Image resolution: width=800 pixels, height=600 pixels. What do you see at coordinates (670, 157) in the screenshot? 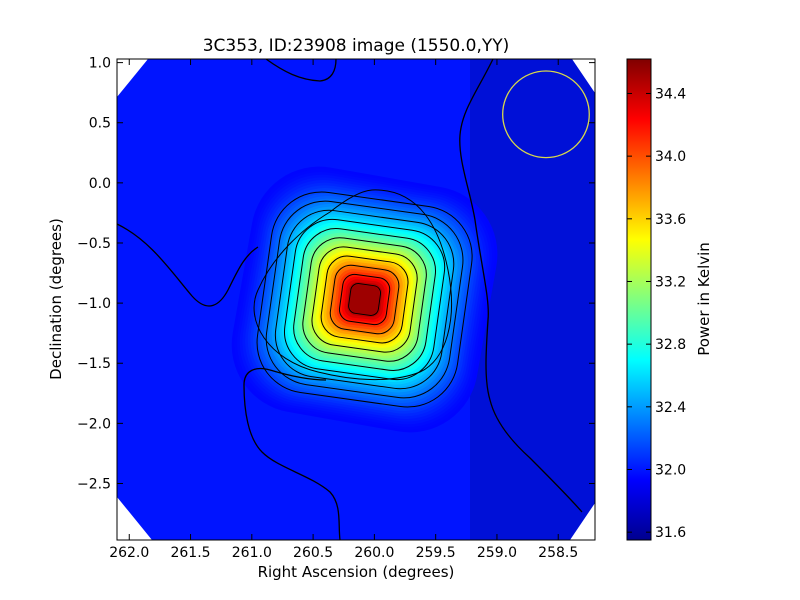
I see `colorbar-tick-label: 34.0` at bounding box center [670, 157].